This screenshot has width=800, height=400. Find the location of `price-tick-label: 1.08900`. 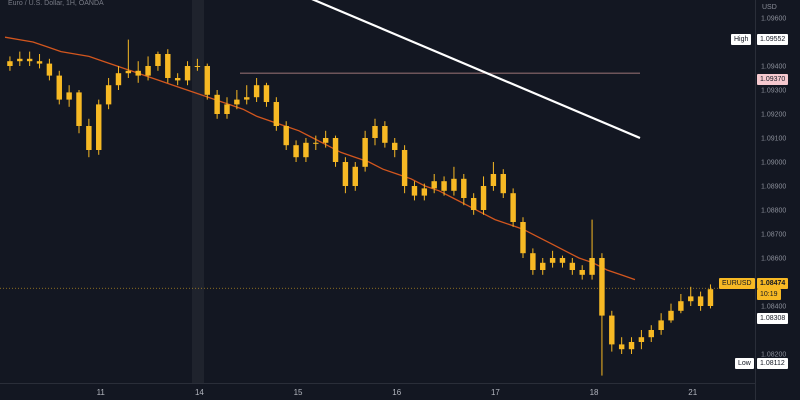

price-tick-label: 1.08900 is located at coordinates (773, 187).